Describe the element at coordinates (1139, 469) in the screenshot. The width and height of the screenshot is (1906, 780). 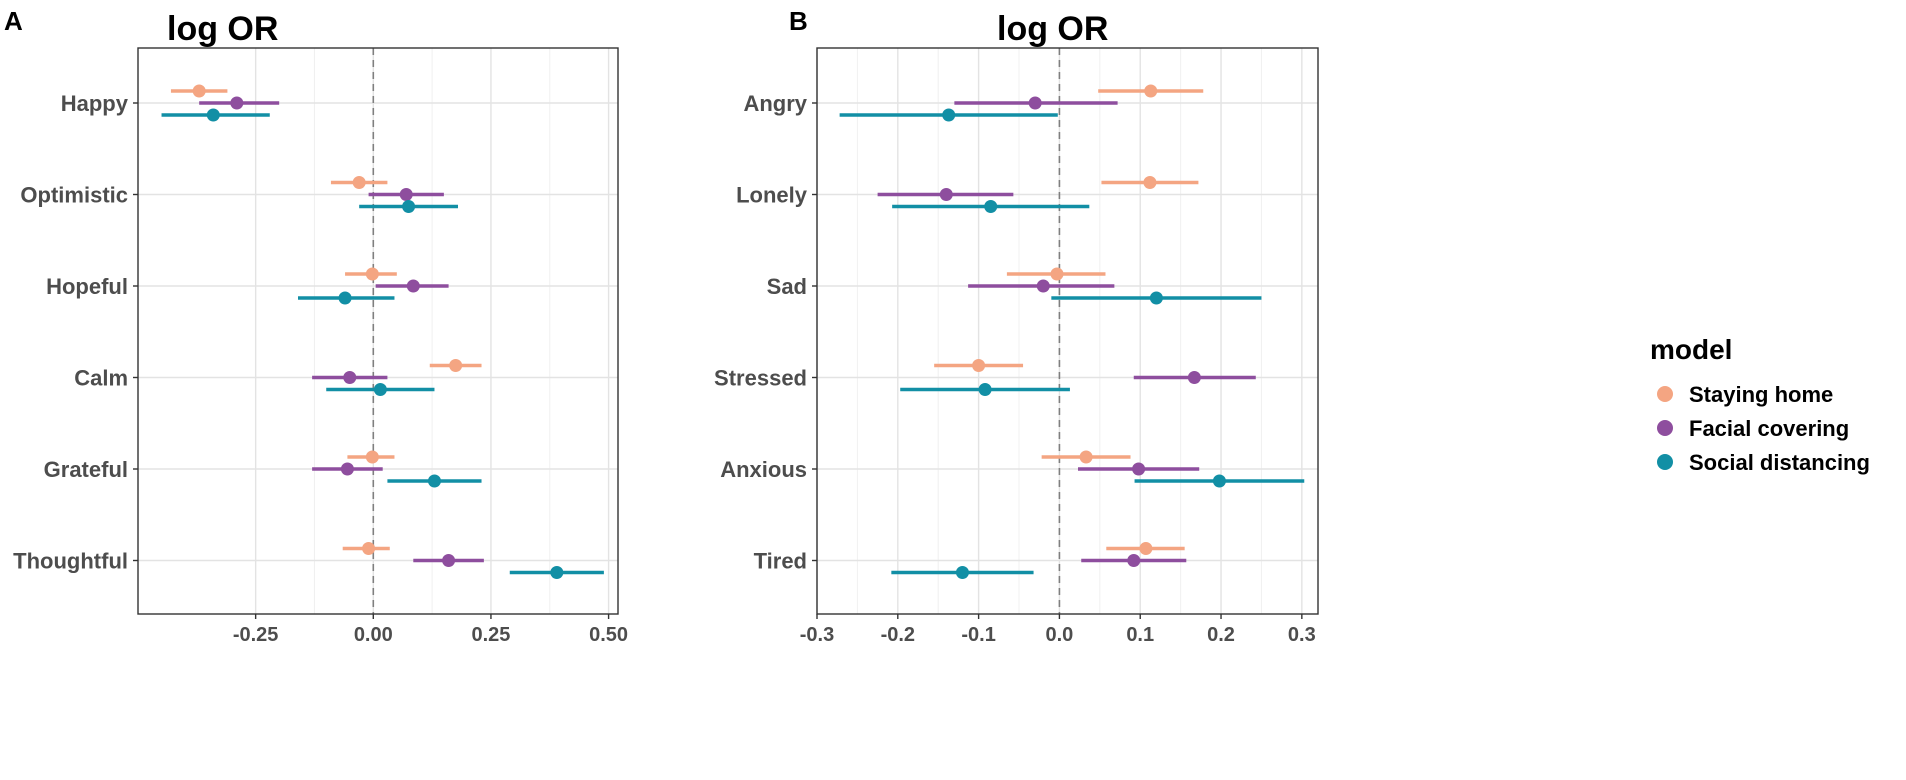
I see `point-anxious-facial-covering` at that location.